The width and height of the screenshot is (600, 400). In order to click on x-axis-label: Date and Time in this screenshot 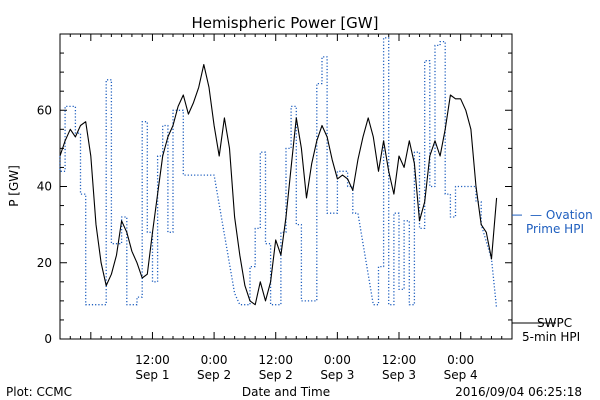, I will do `click(286, 392)`.